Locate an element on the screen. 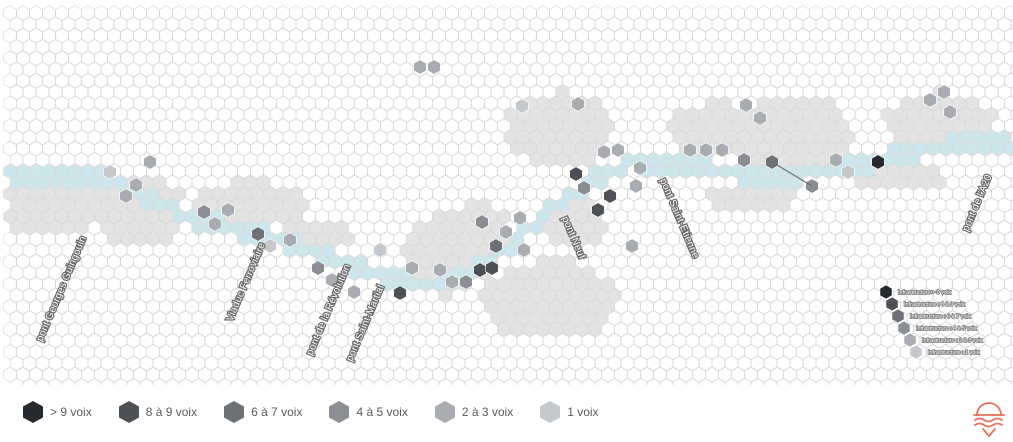 The height and width of the screenshot is (442, 1013). legend-item: > 9 voix is located at coordinates (57, 412).